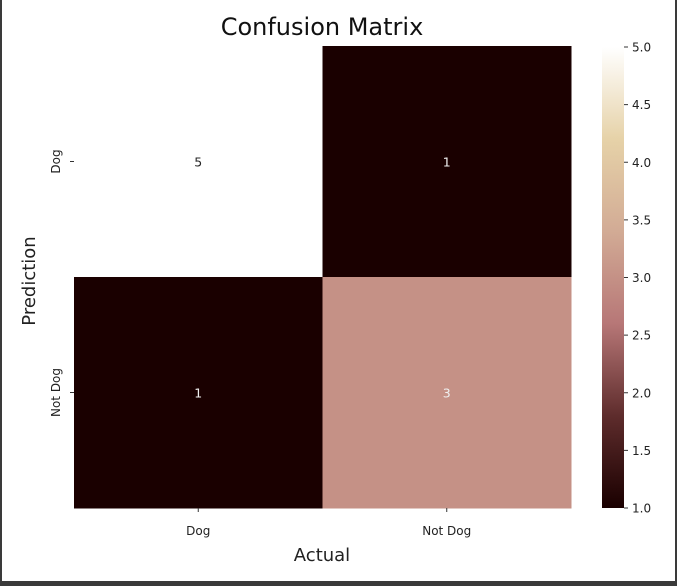 The width and height of the screenshot is (677, 586). What do you see at coordinates (328, 523) in the screenshot?
I see `x-axis-ticks: Dog Not Dog` at bounding box center [328, 523].